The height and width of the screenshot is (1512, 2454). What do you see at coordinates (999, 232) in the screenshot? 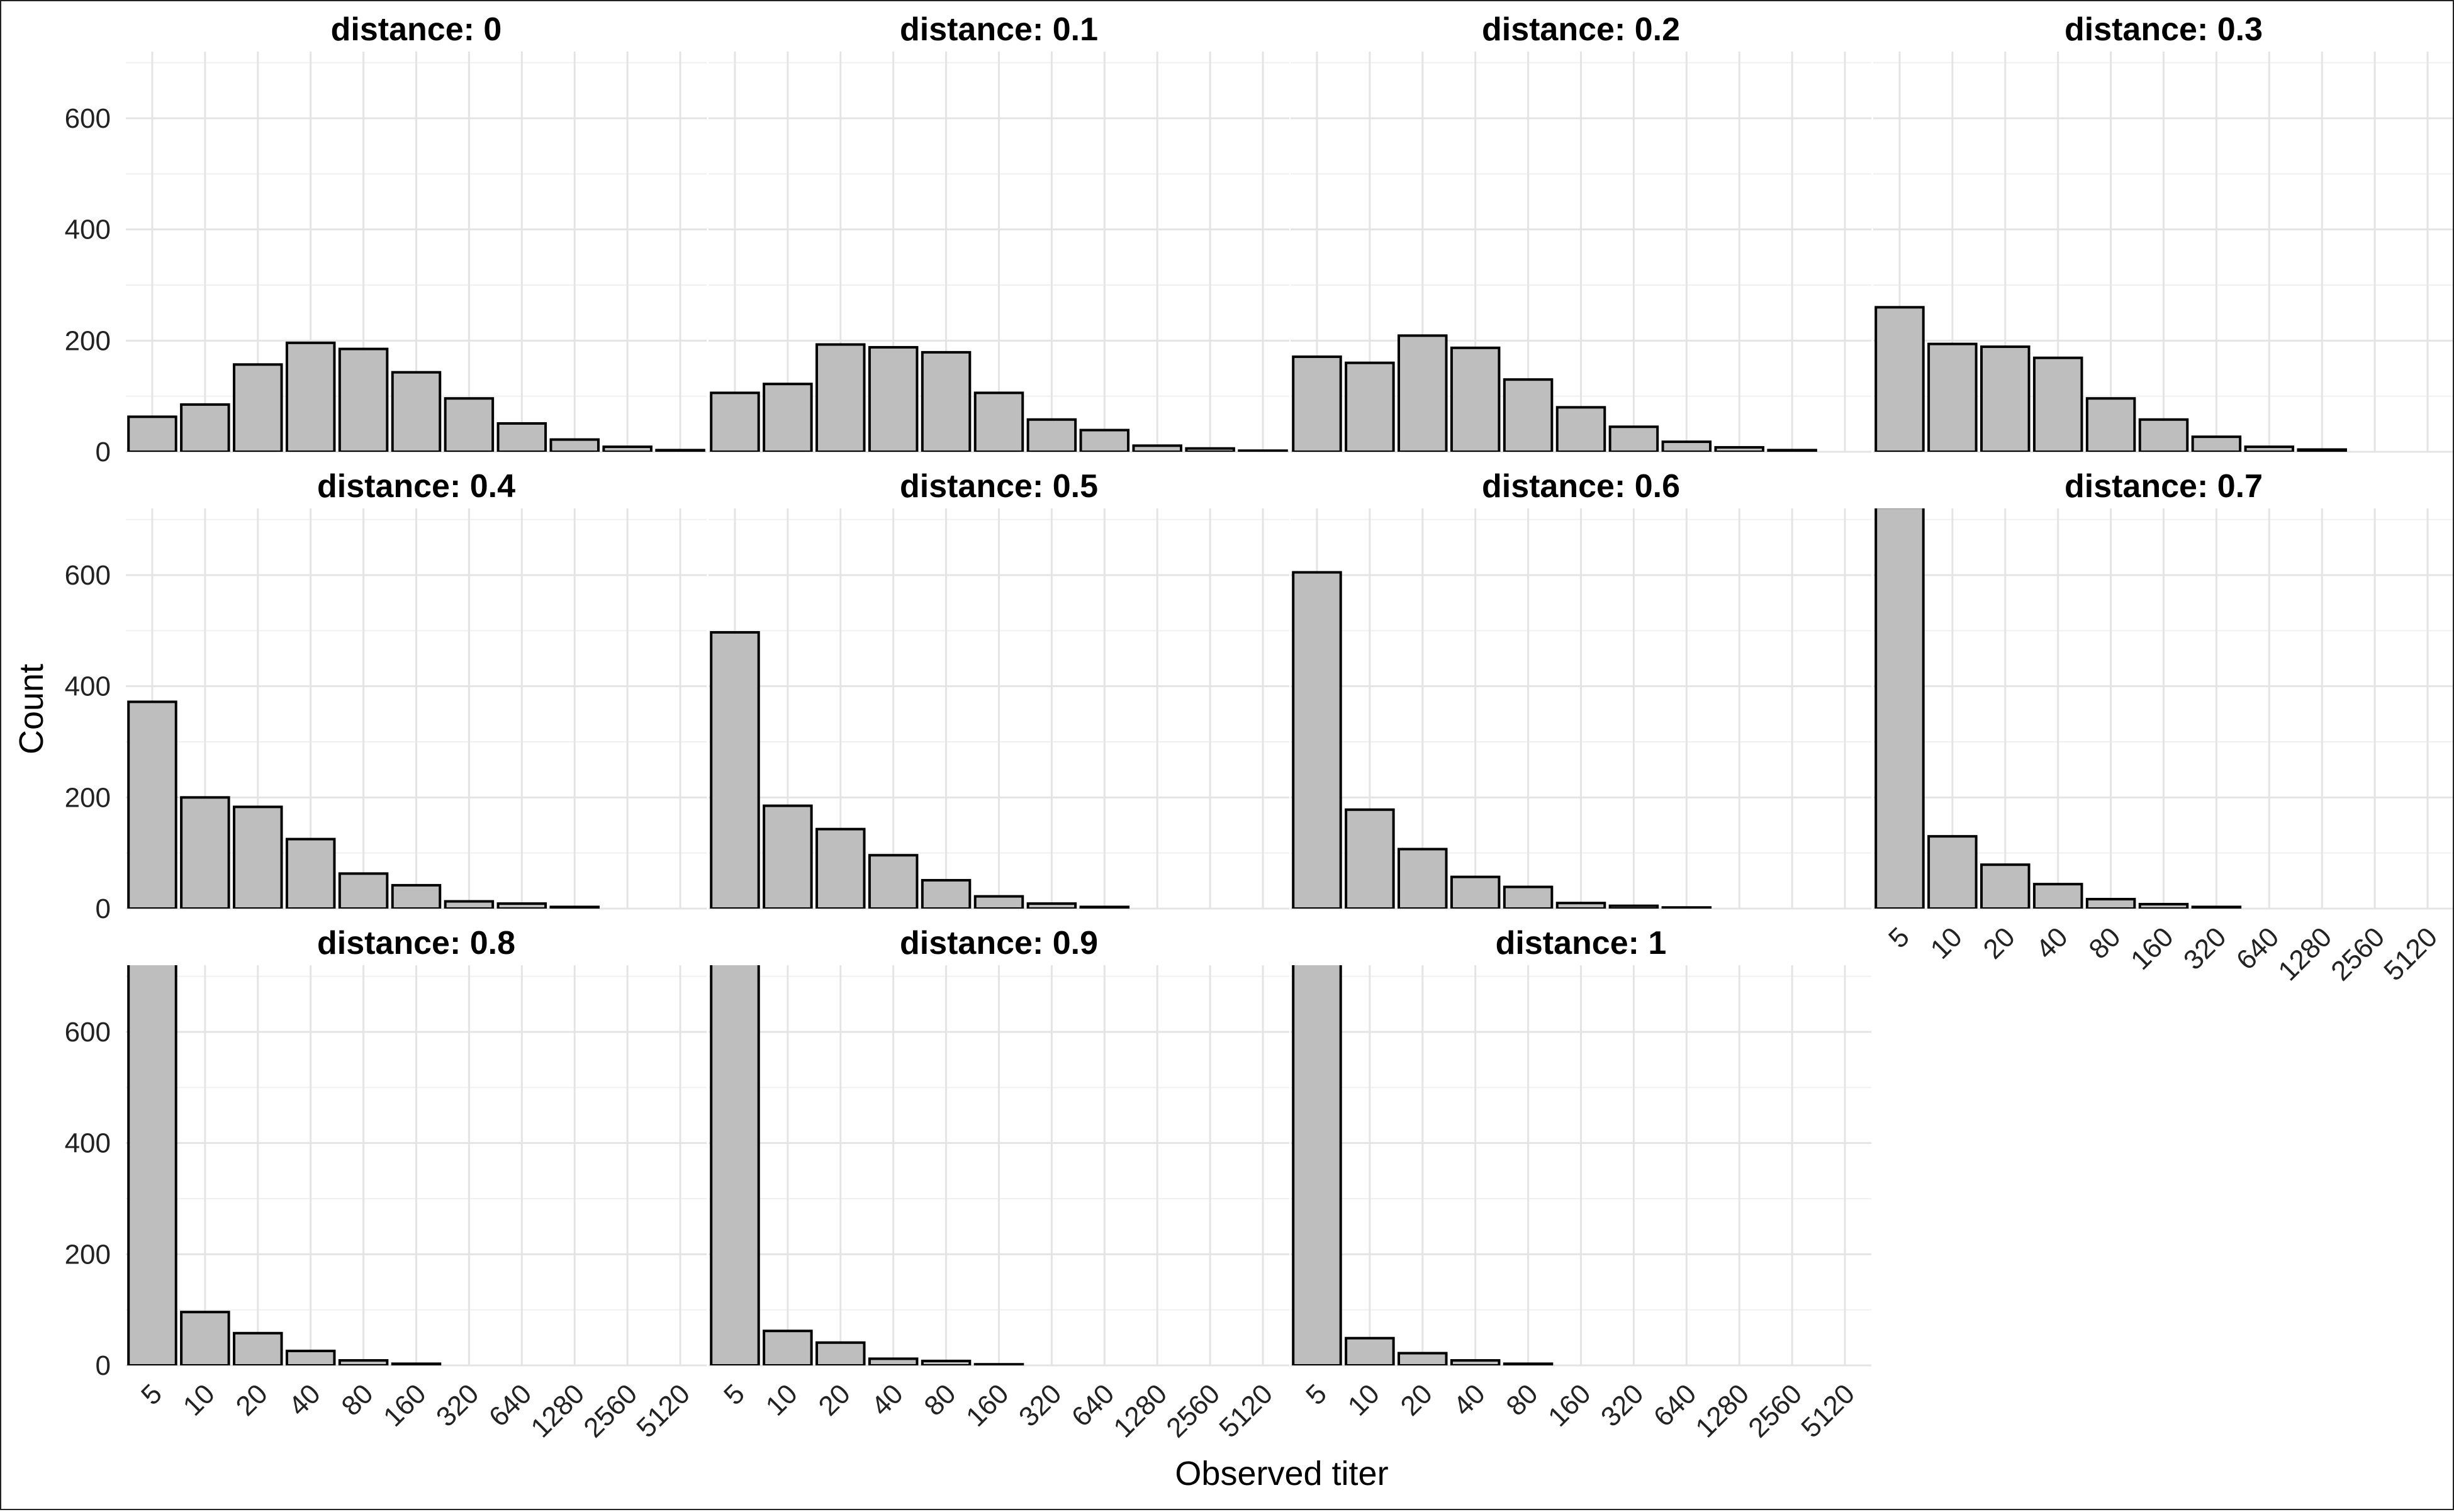
I see `facet-panel: distance: 0.1` at bounding box center [999, 232].